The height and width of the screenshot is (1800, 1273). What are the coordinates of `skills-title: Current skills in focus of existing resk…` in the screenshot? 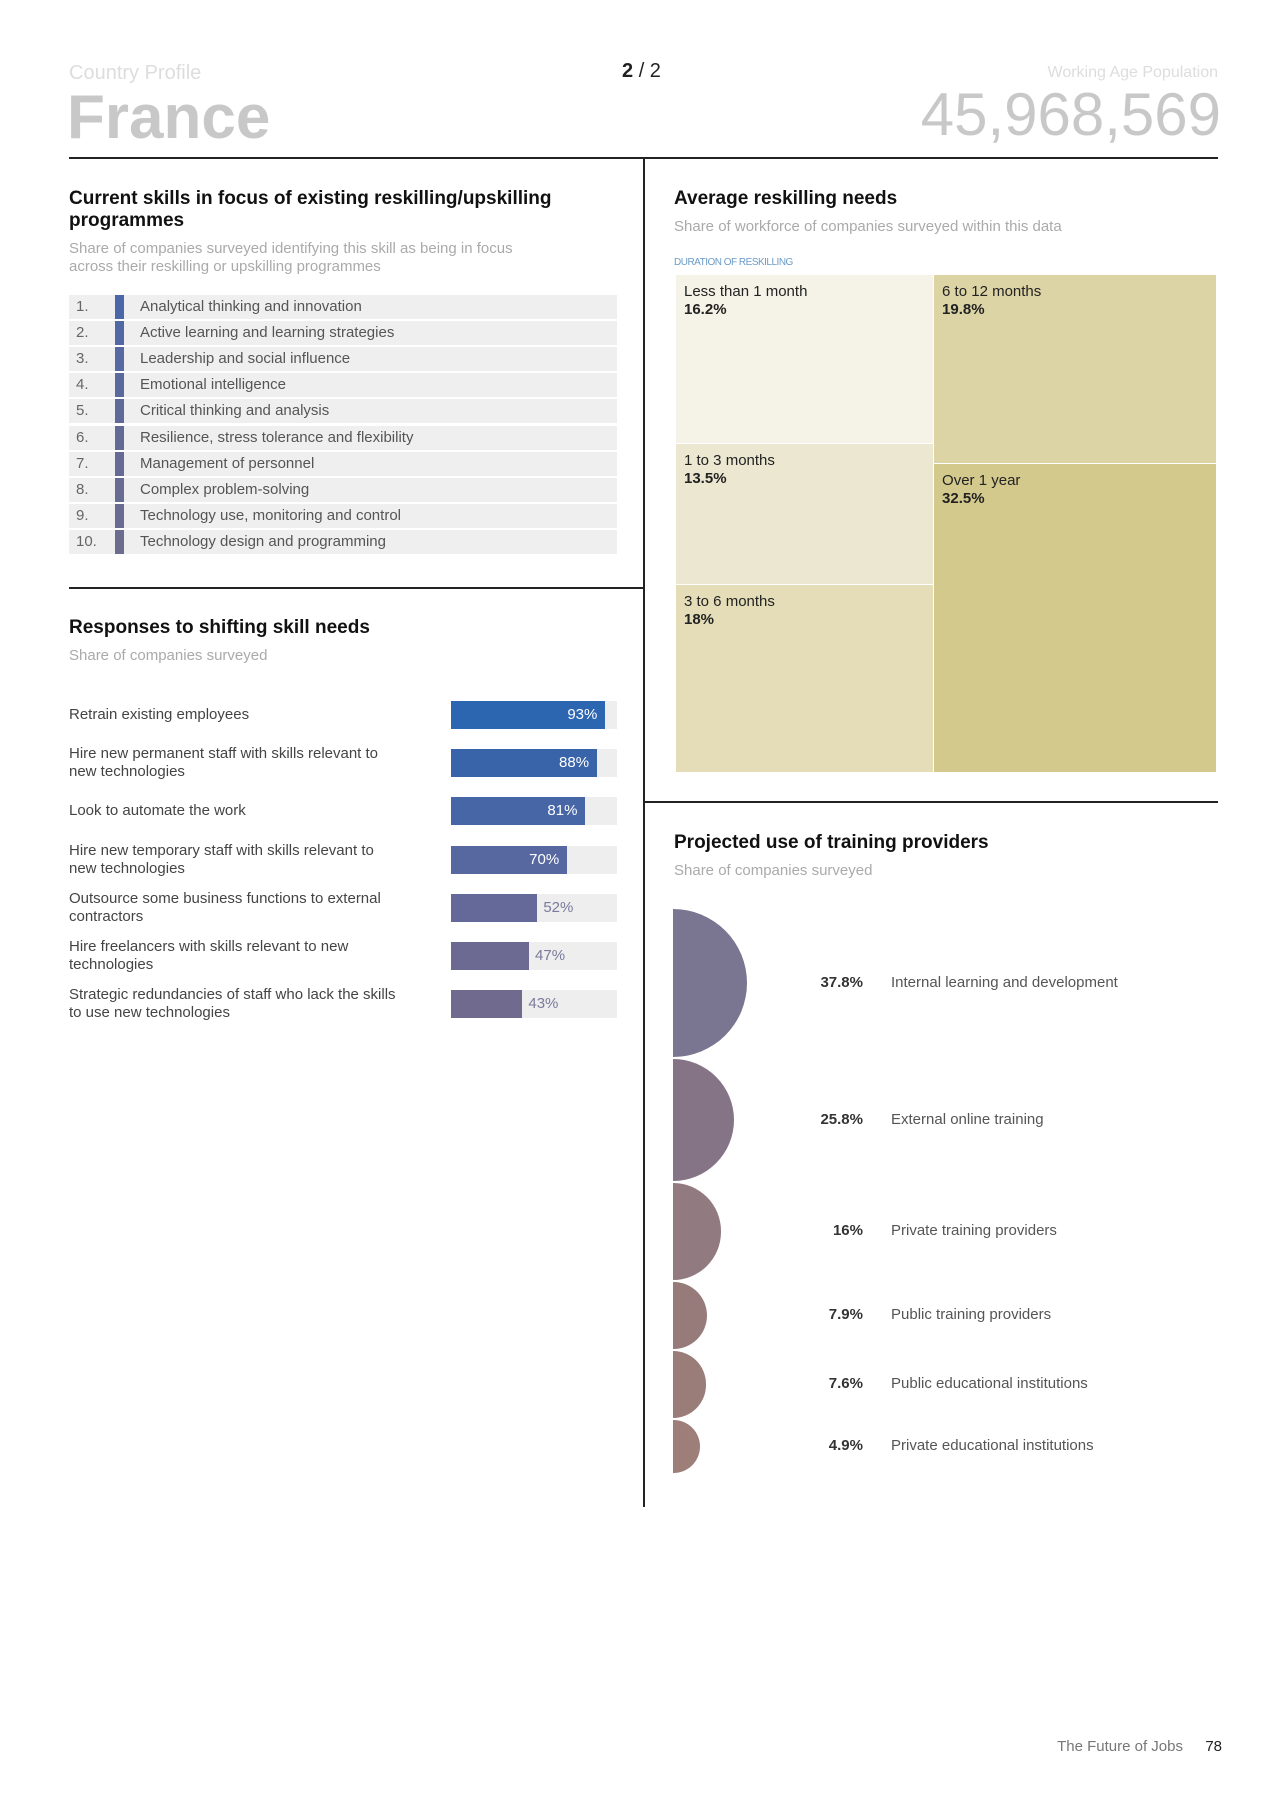 It's located at (310, 209).